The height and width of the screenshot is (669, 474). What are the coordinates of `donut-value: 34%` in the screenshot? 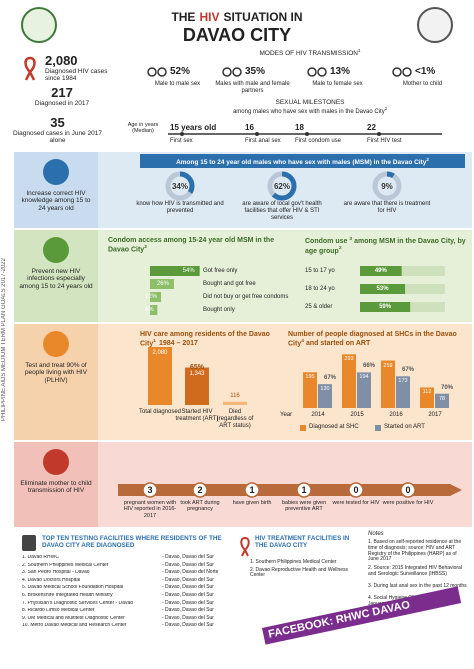 It's located at (179, 186).